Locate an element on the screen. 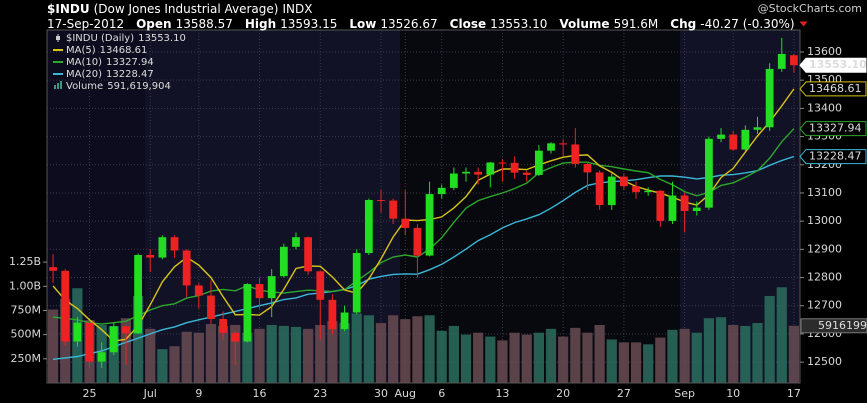 The height and width of the screenshot is (403, 867). y2-tick-label: 500M is located at coordinates (26, 334).